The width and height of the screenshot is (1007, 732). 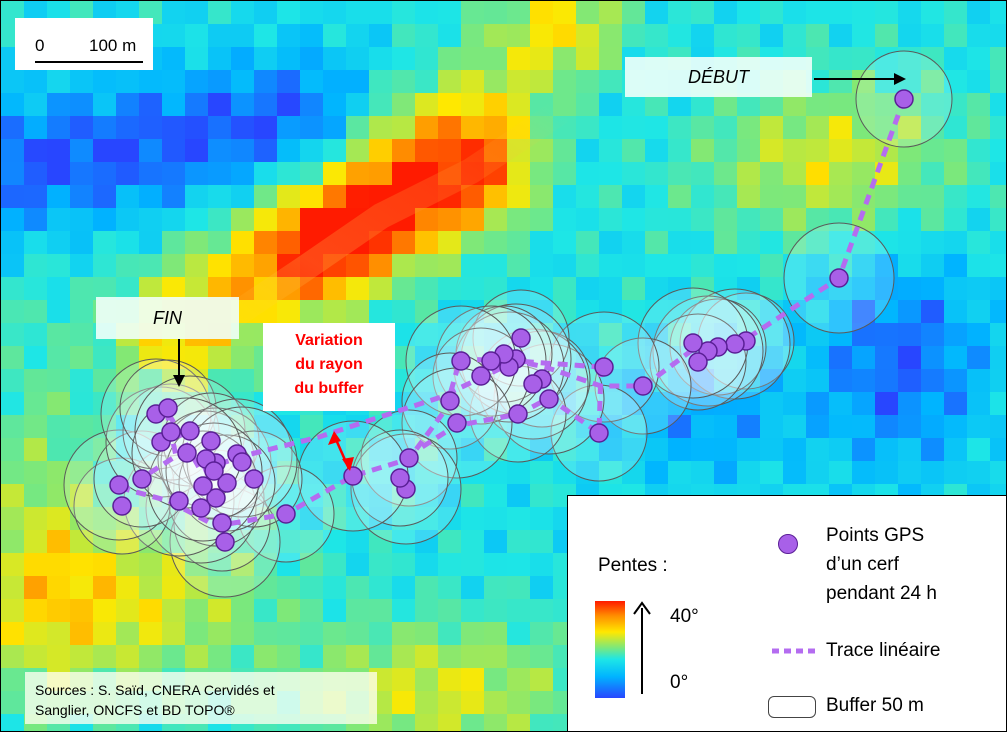 What do you see at coordinates (89, 62) in the screenshot?
I see `scale-line` at bounding box center [89, 62].